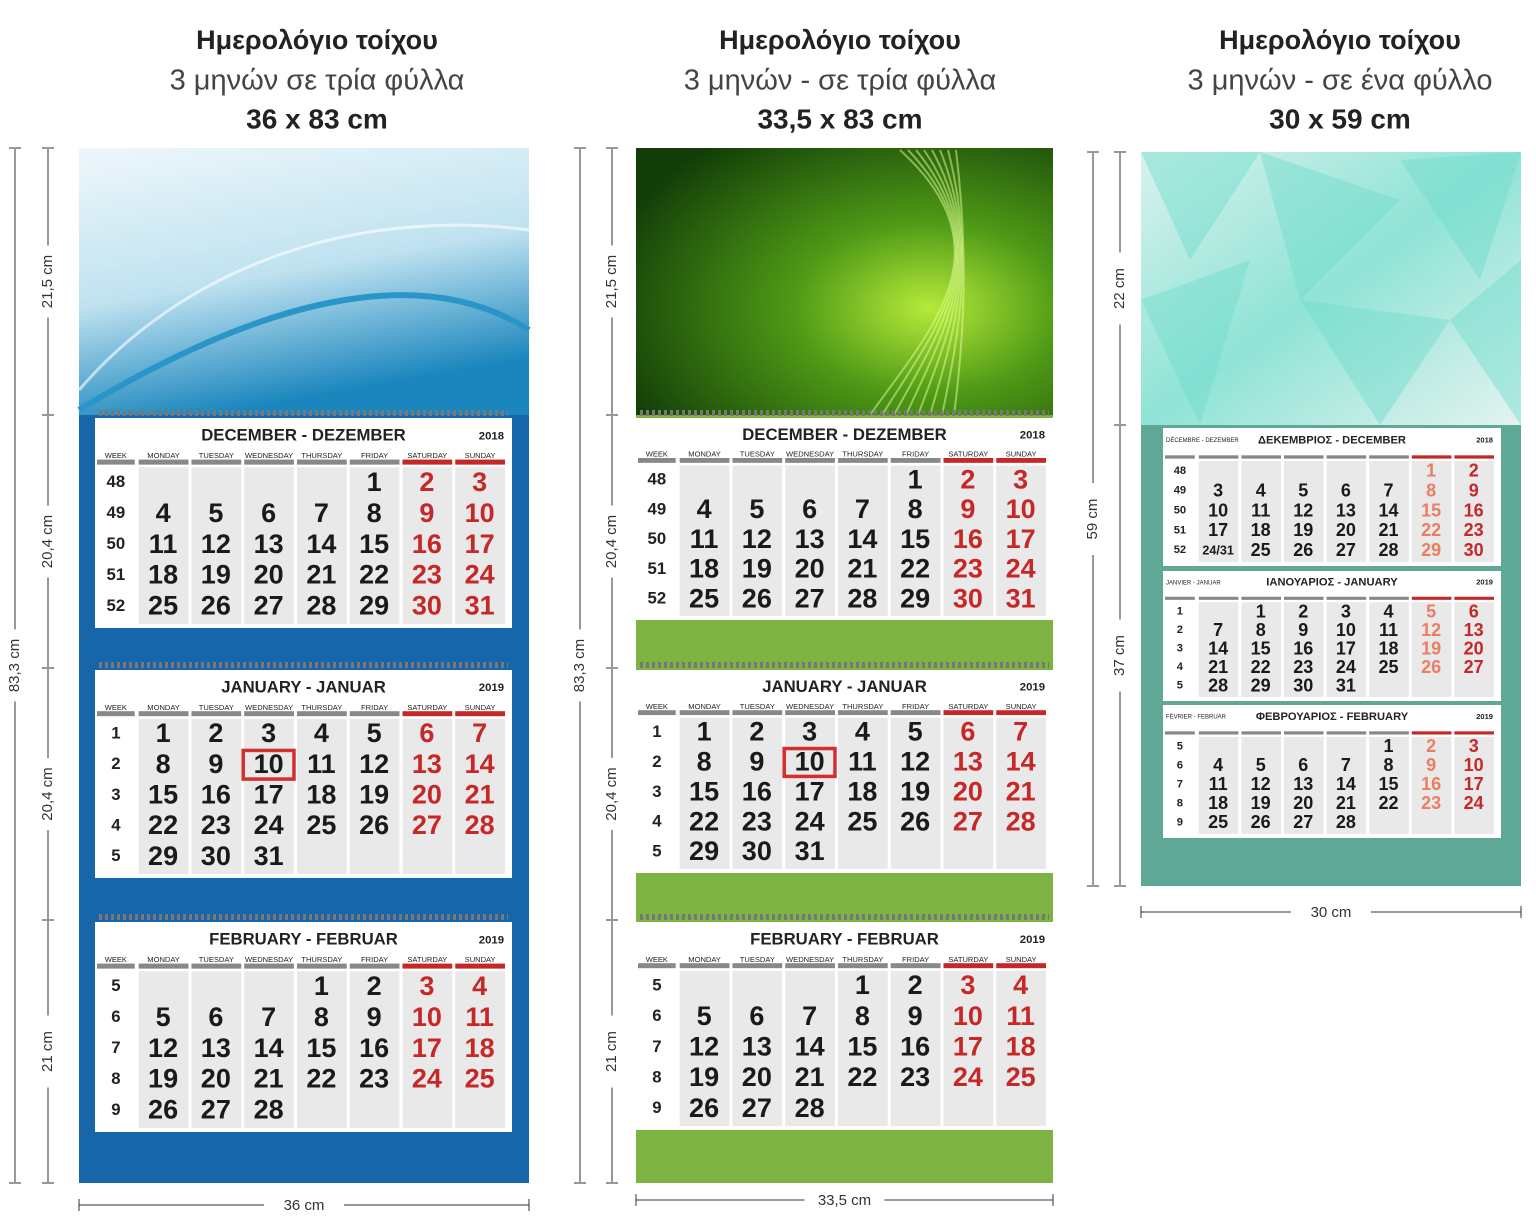 This screenshot has width=1536, height=1222. What do you see at coordinates (115, 1078) in the screenshot?
I see `week-number: 8` at bounding box center [115, 1078].